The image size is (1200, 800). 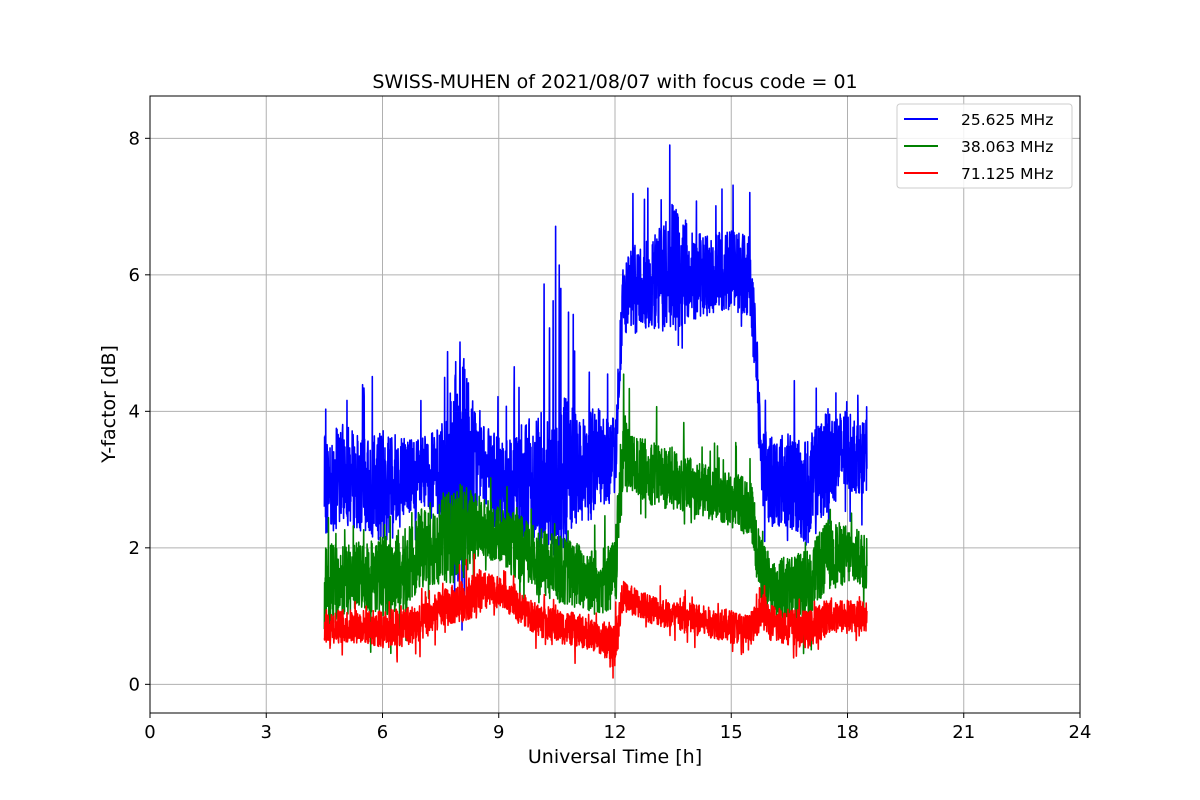 What do you see at coordinates (134, 548) in the screenshot?
I see `y-tick-label: 2` at bounding box center [134, 548].